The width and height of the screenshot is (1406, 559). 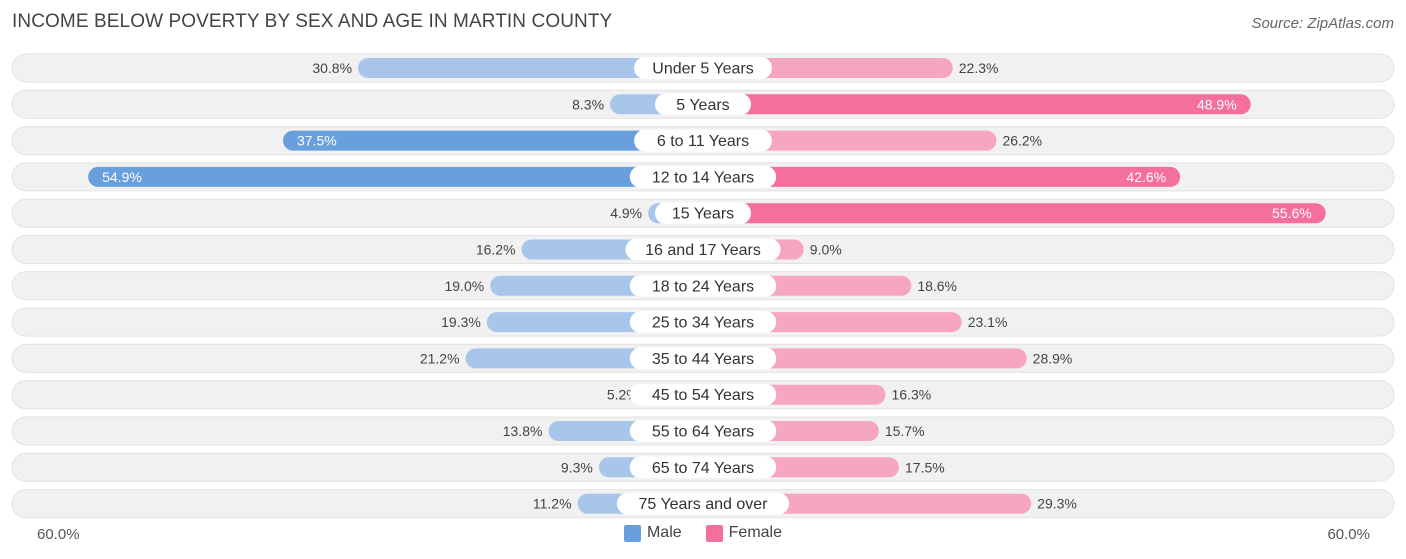 I want to click on value-label-female: 9.0%, so click(x=826, y=250).